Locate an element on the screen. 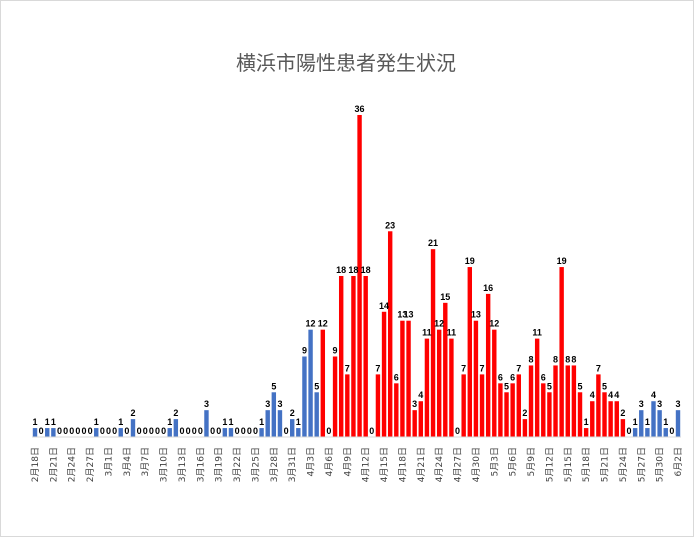 The height and width of the screenshot is (538, 694). value-label-day-68: 11 is located at coordinates (452, 333).